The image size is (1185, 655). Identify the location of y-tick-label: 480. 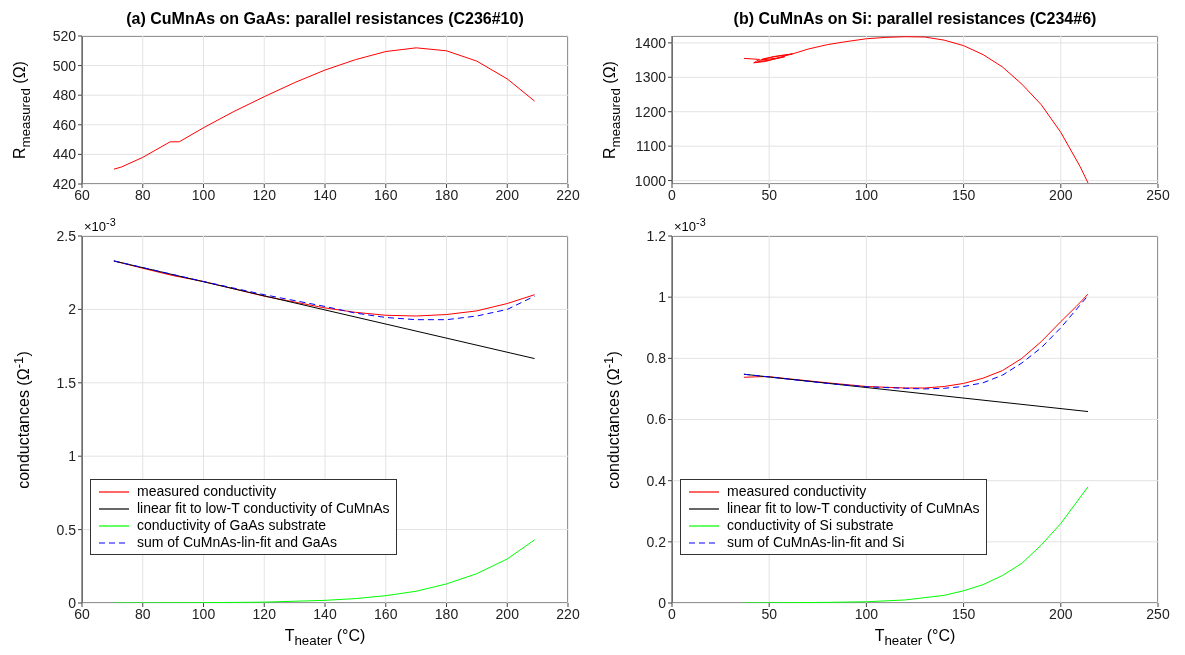
(64, 95).